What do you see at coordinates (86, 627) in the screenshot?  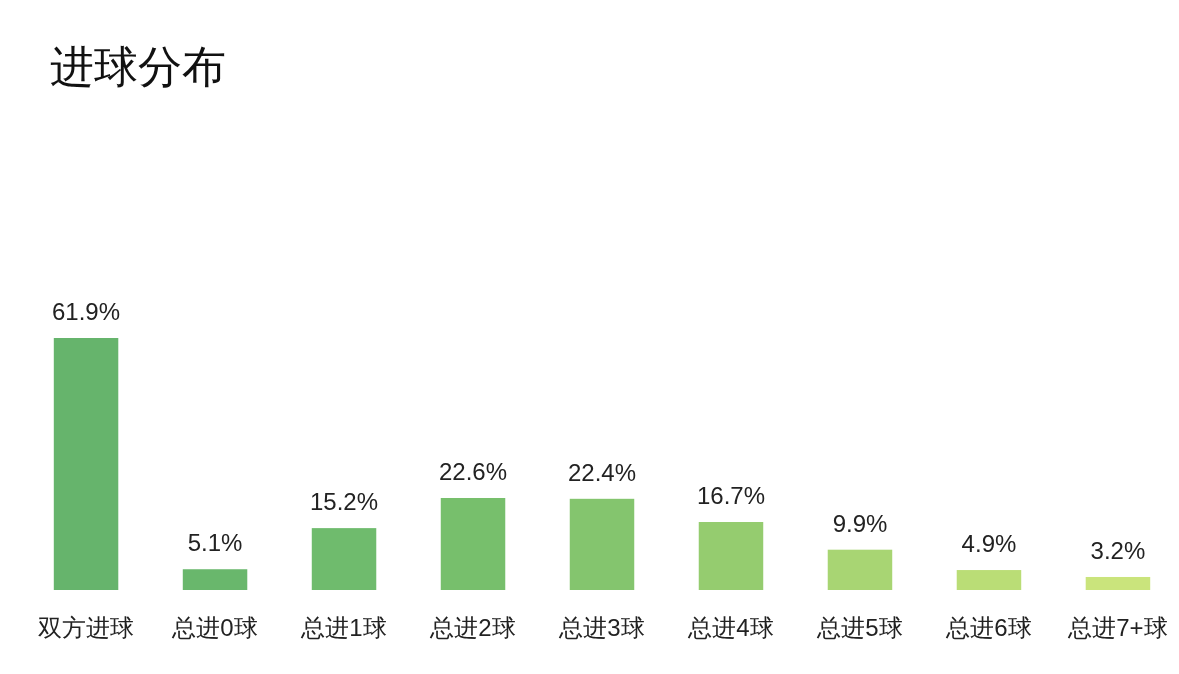 I see `x-tick-label: 双方进球` at bounding box center [86, 627].